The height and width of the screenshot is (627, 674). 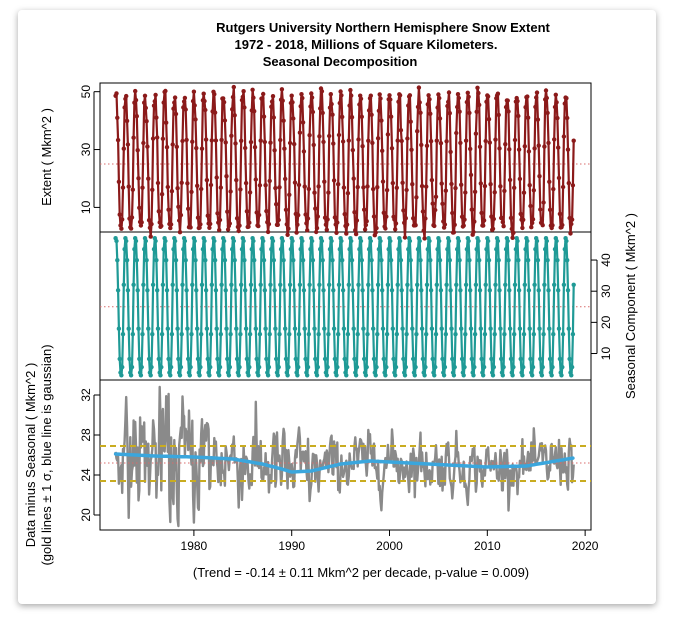 I want to click on xtick-label: 2020, so click(x=585, y=546).